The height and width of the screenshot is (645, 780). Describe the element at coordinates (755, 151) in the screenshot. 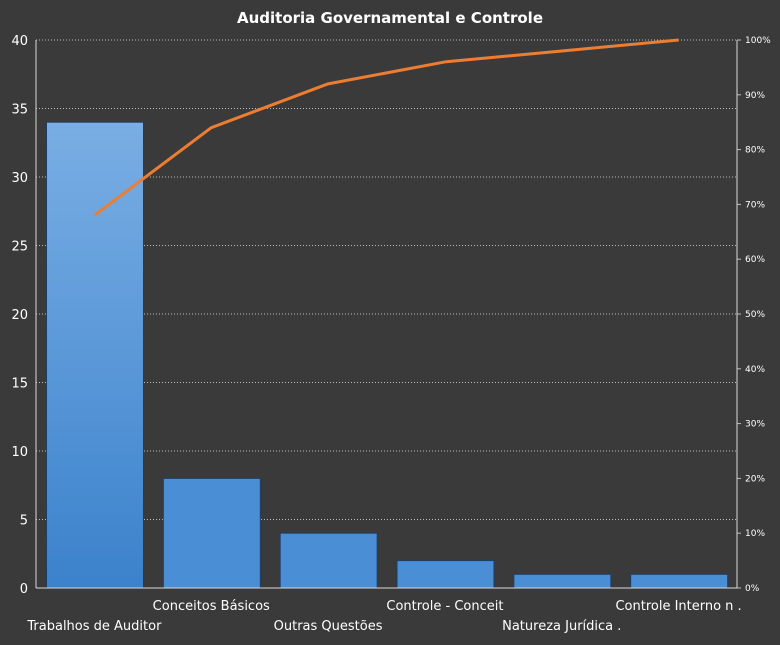

I see `y2-tick-label: 80%` at that location.